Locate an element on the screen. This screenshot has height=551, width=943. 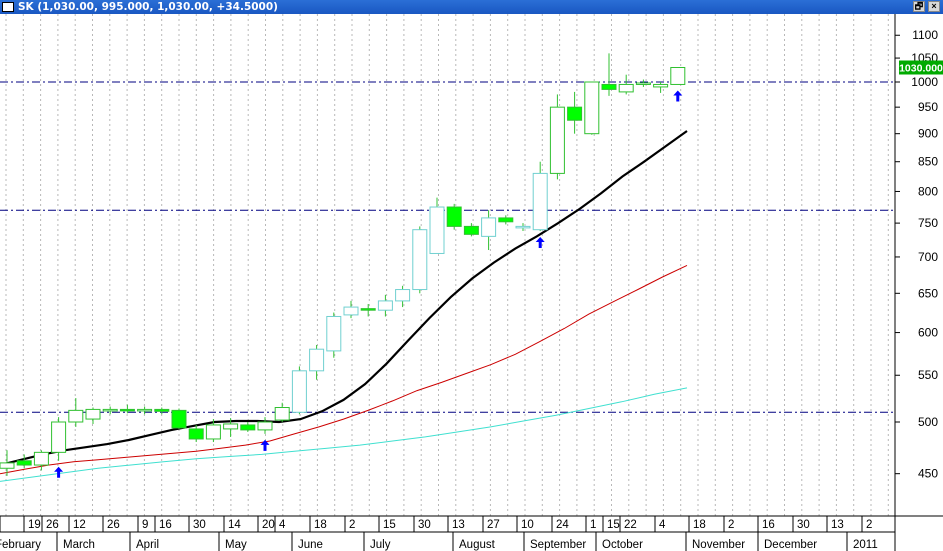
x-tick-label-26: 30 is located at coordinates (803, 525).